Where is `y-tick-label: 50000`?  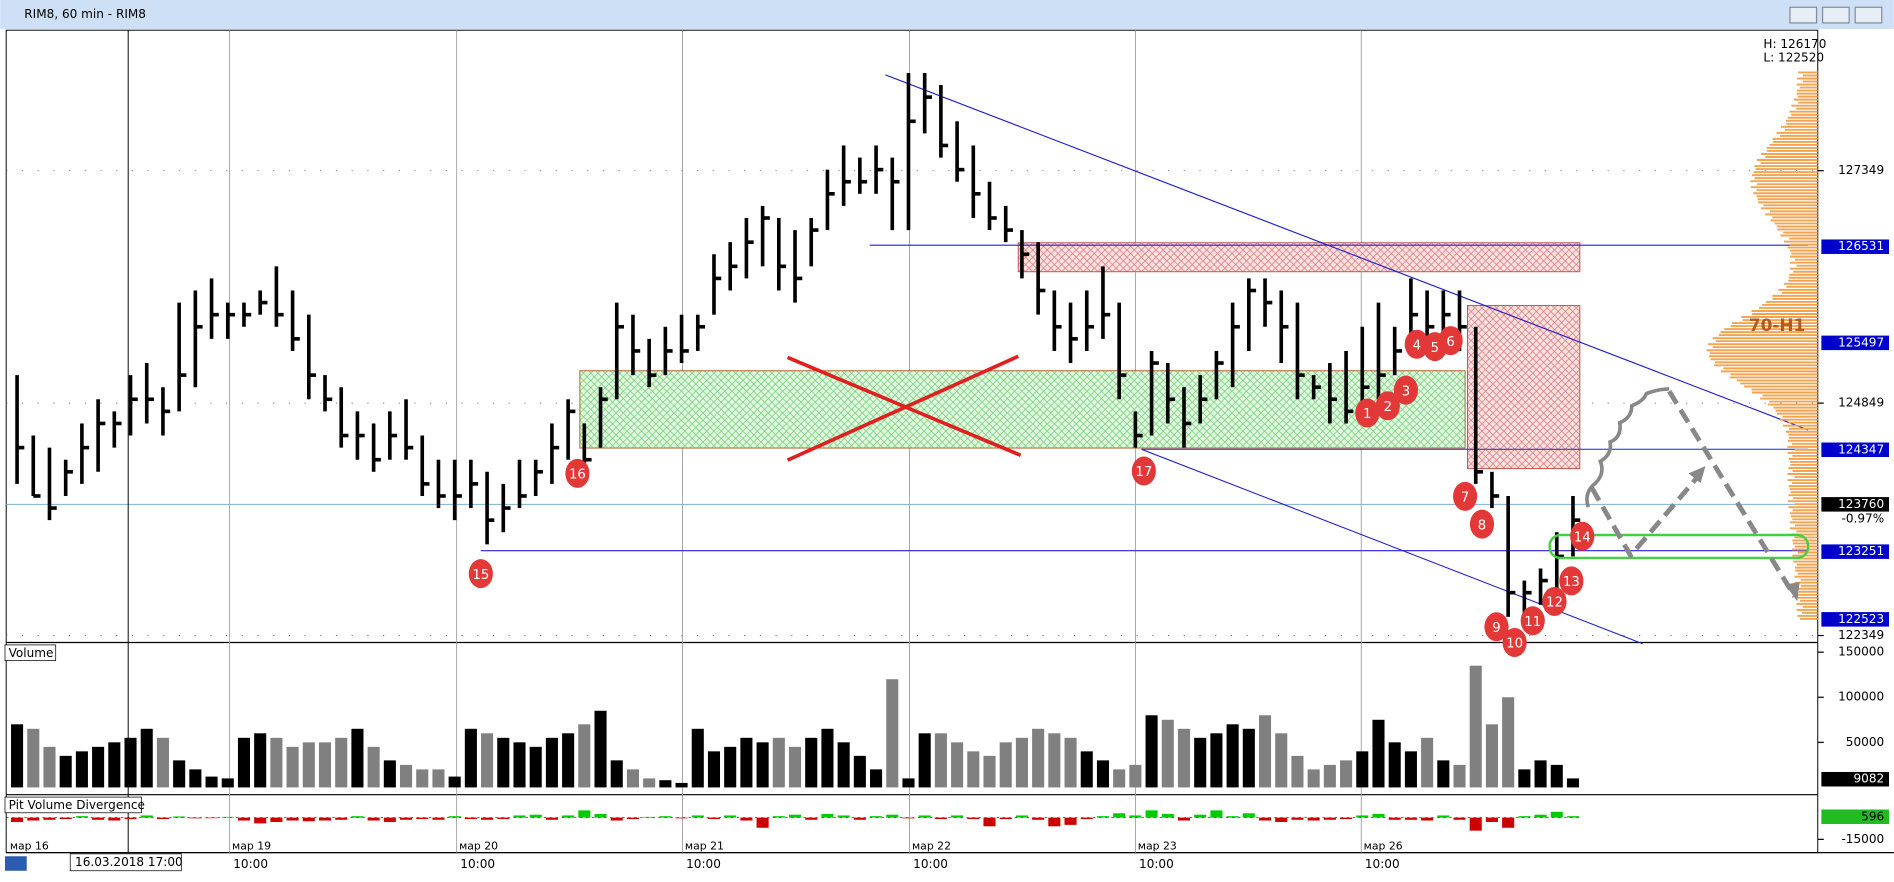
y-tick-label: 50000 is located at coordinates (1865, 742).